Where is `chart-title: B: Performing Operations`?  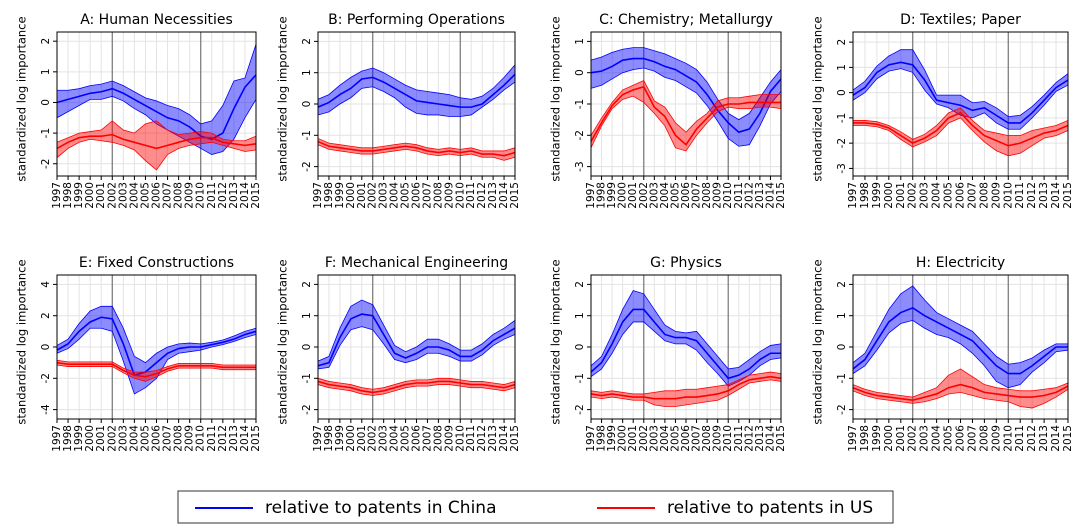 chart-title: B: Performing Operations is located at coordinates (416, 20).